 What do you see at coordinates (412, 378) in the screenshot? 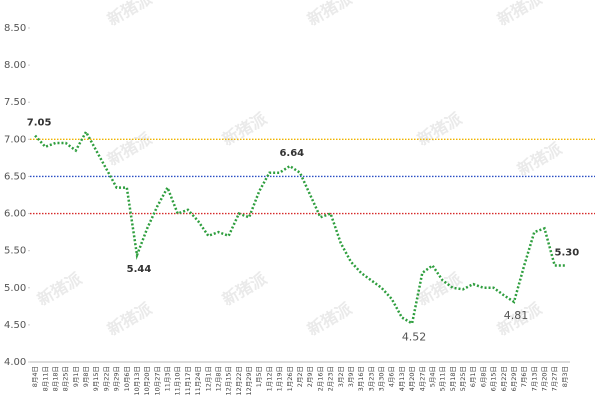
I see `x-tick-label: 4月20日` at bounding box center [412, 378].